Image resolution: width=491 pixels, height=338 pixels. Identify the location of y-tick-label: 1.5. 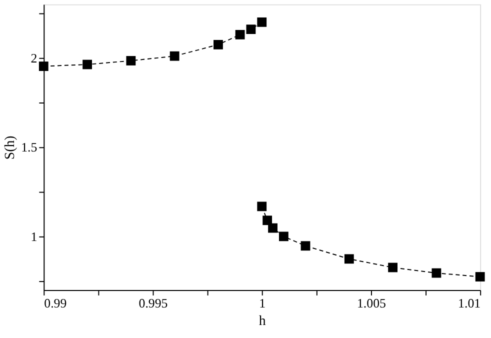
(29, 147).